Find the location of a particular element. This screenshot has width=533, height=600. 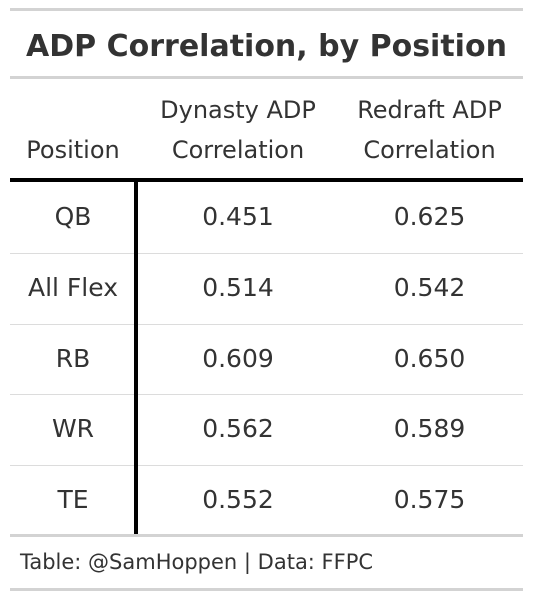

cell-position: QB is located at coordinates (73, 216).